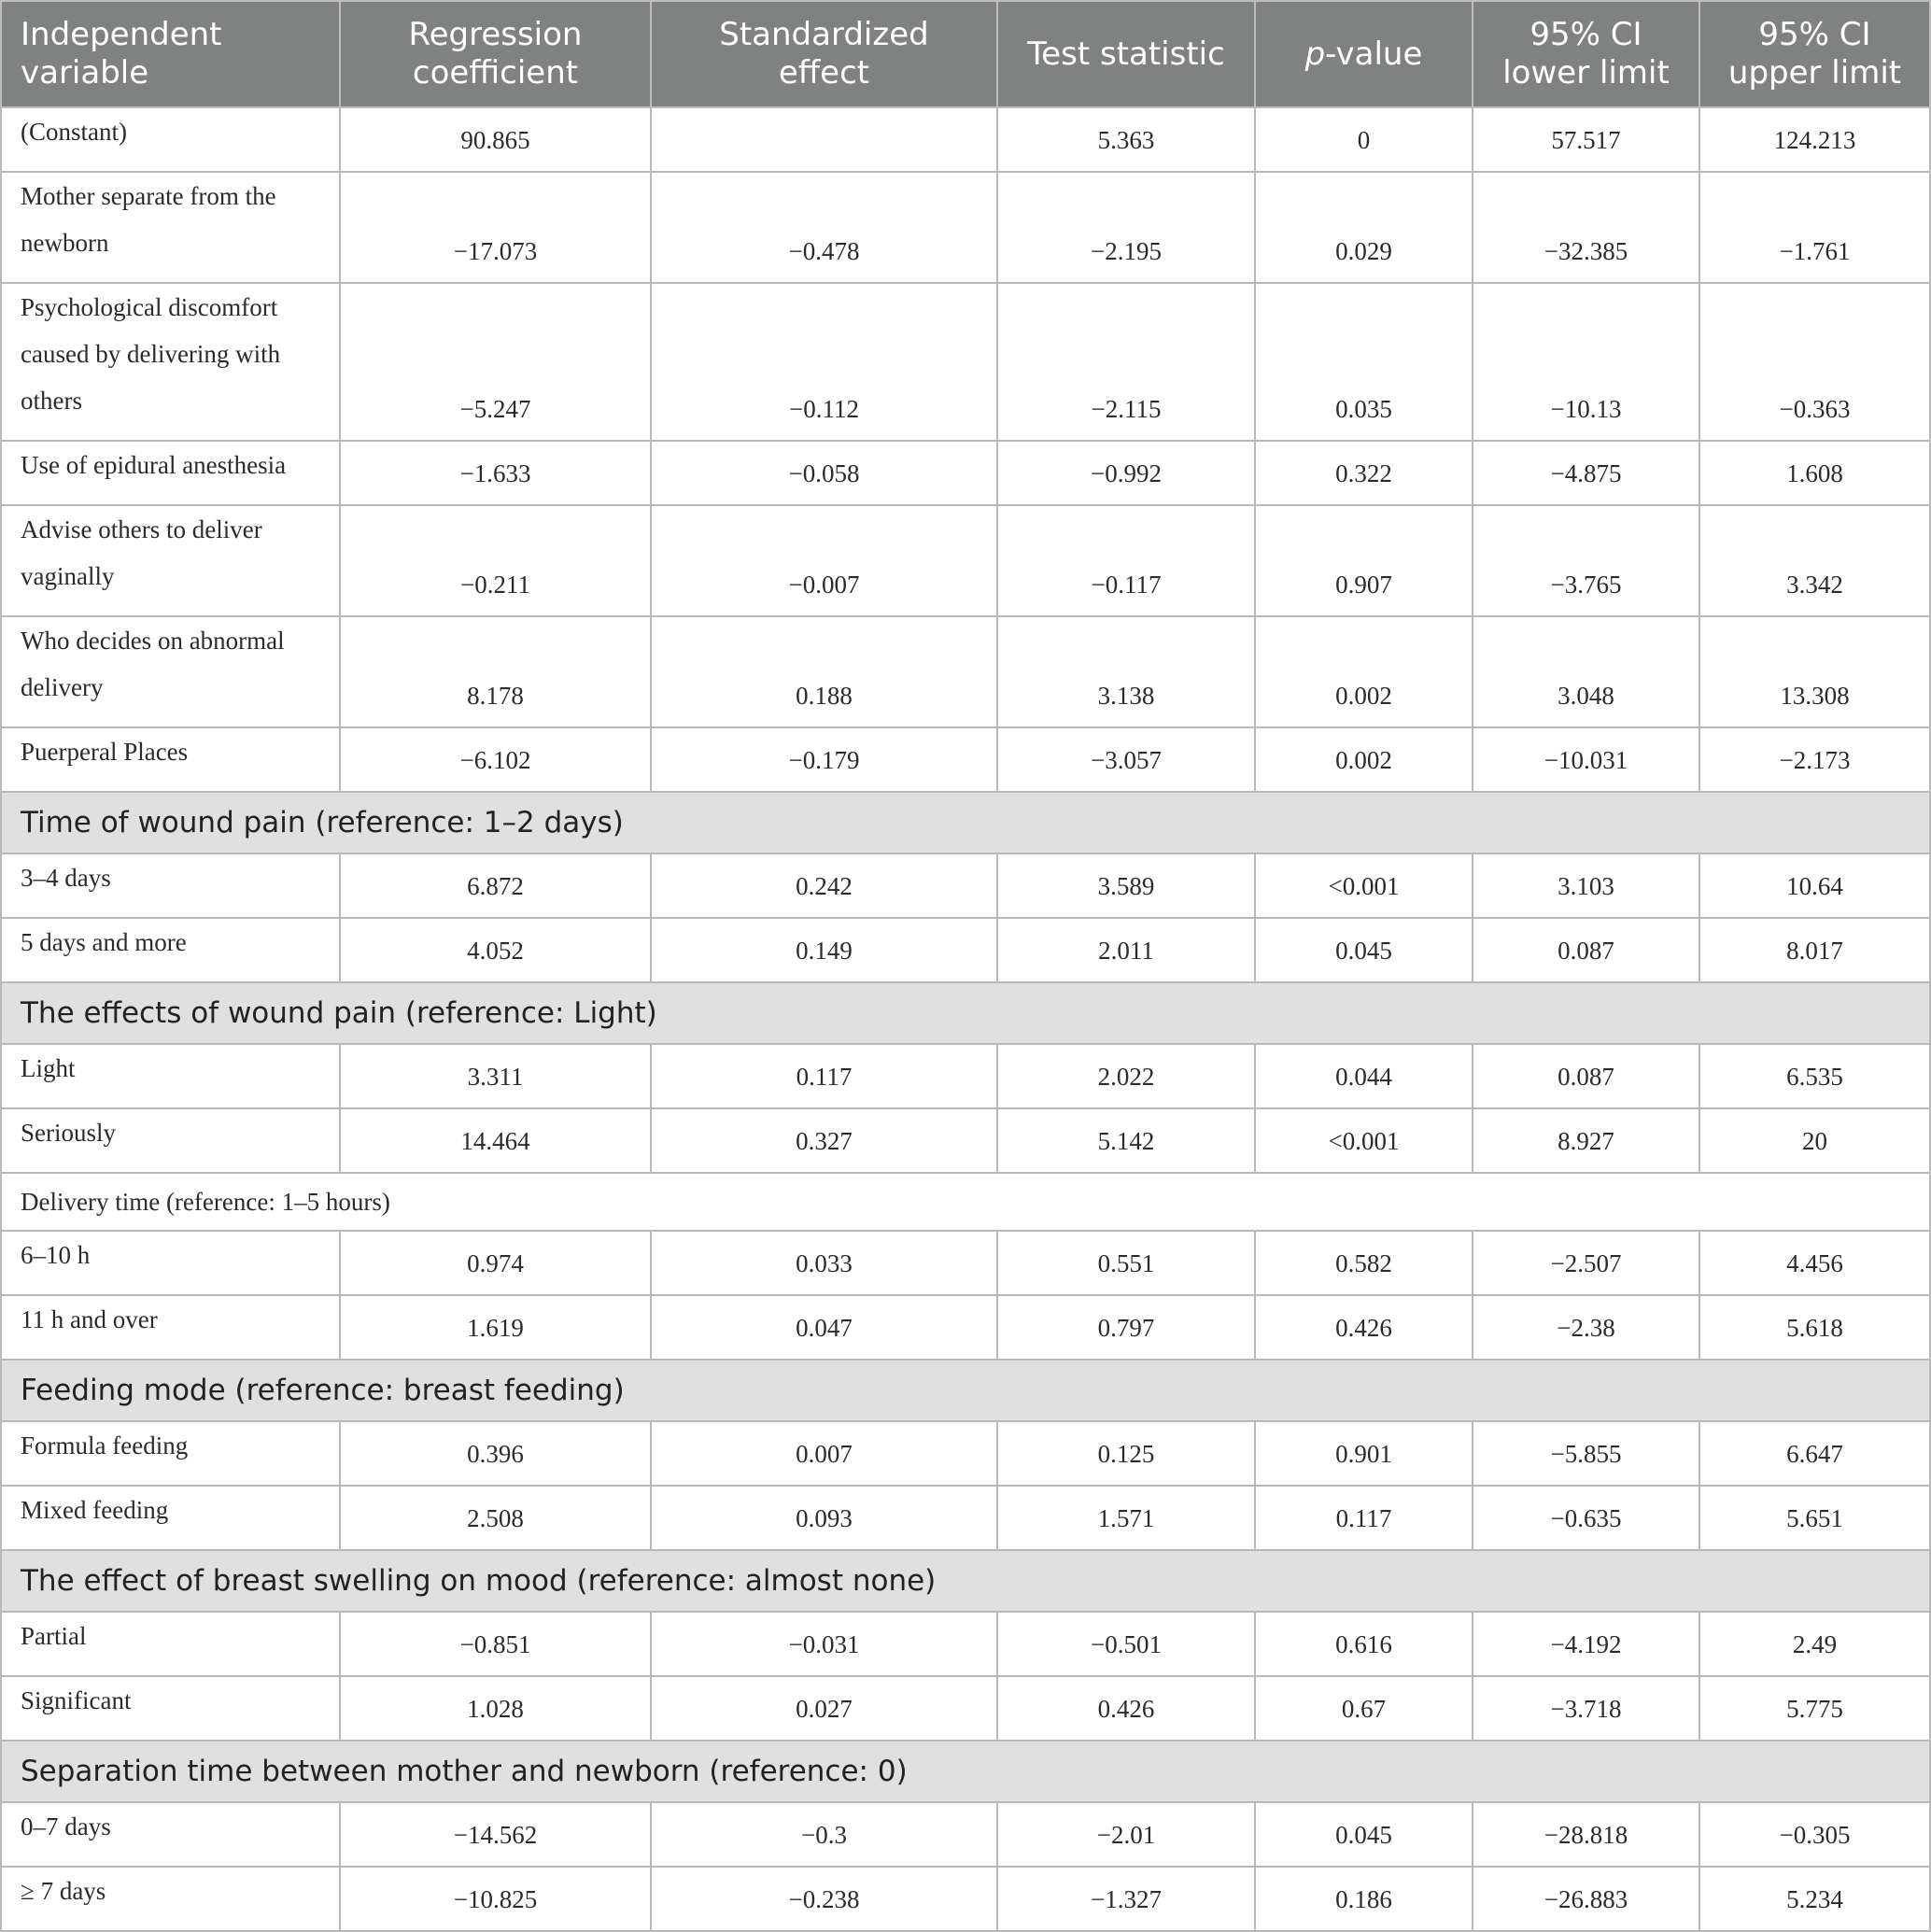  I want to click on cell-standardized-effect: 0.188, so click(824, 671).